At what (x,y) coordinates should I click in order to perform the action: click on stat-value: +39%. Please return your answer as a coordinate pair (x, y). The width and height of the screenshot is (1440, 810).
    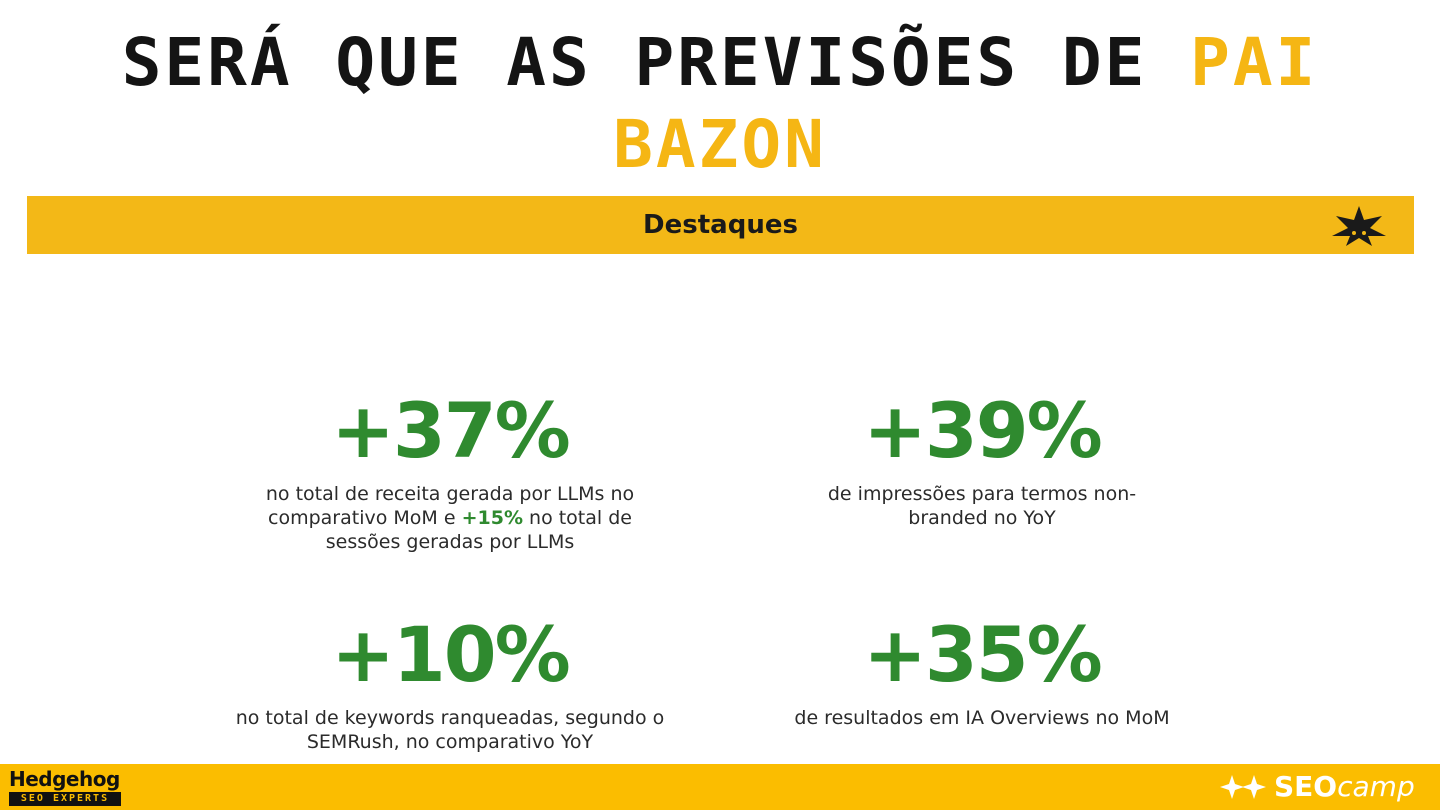
    Looking at the image, I should click on (983, 430).